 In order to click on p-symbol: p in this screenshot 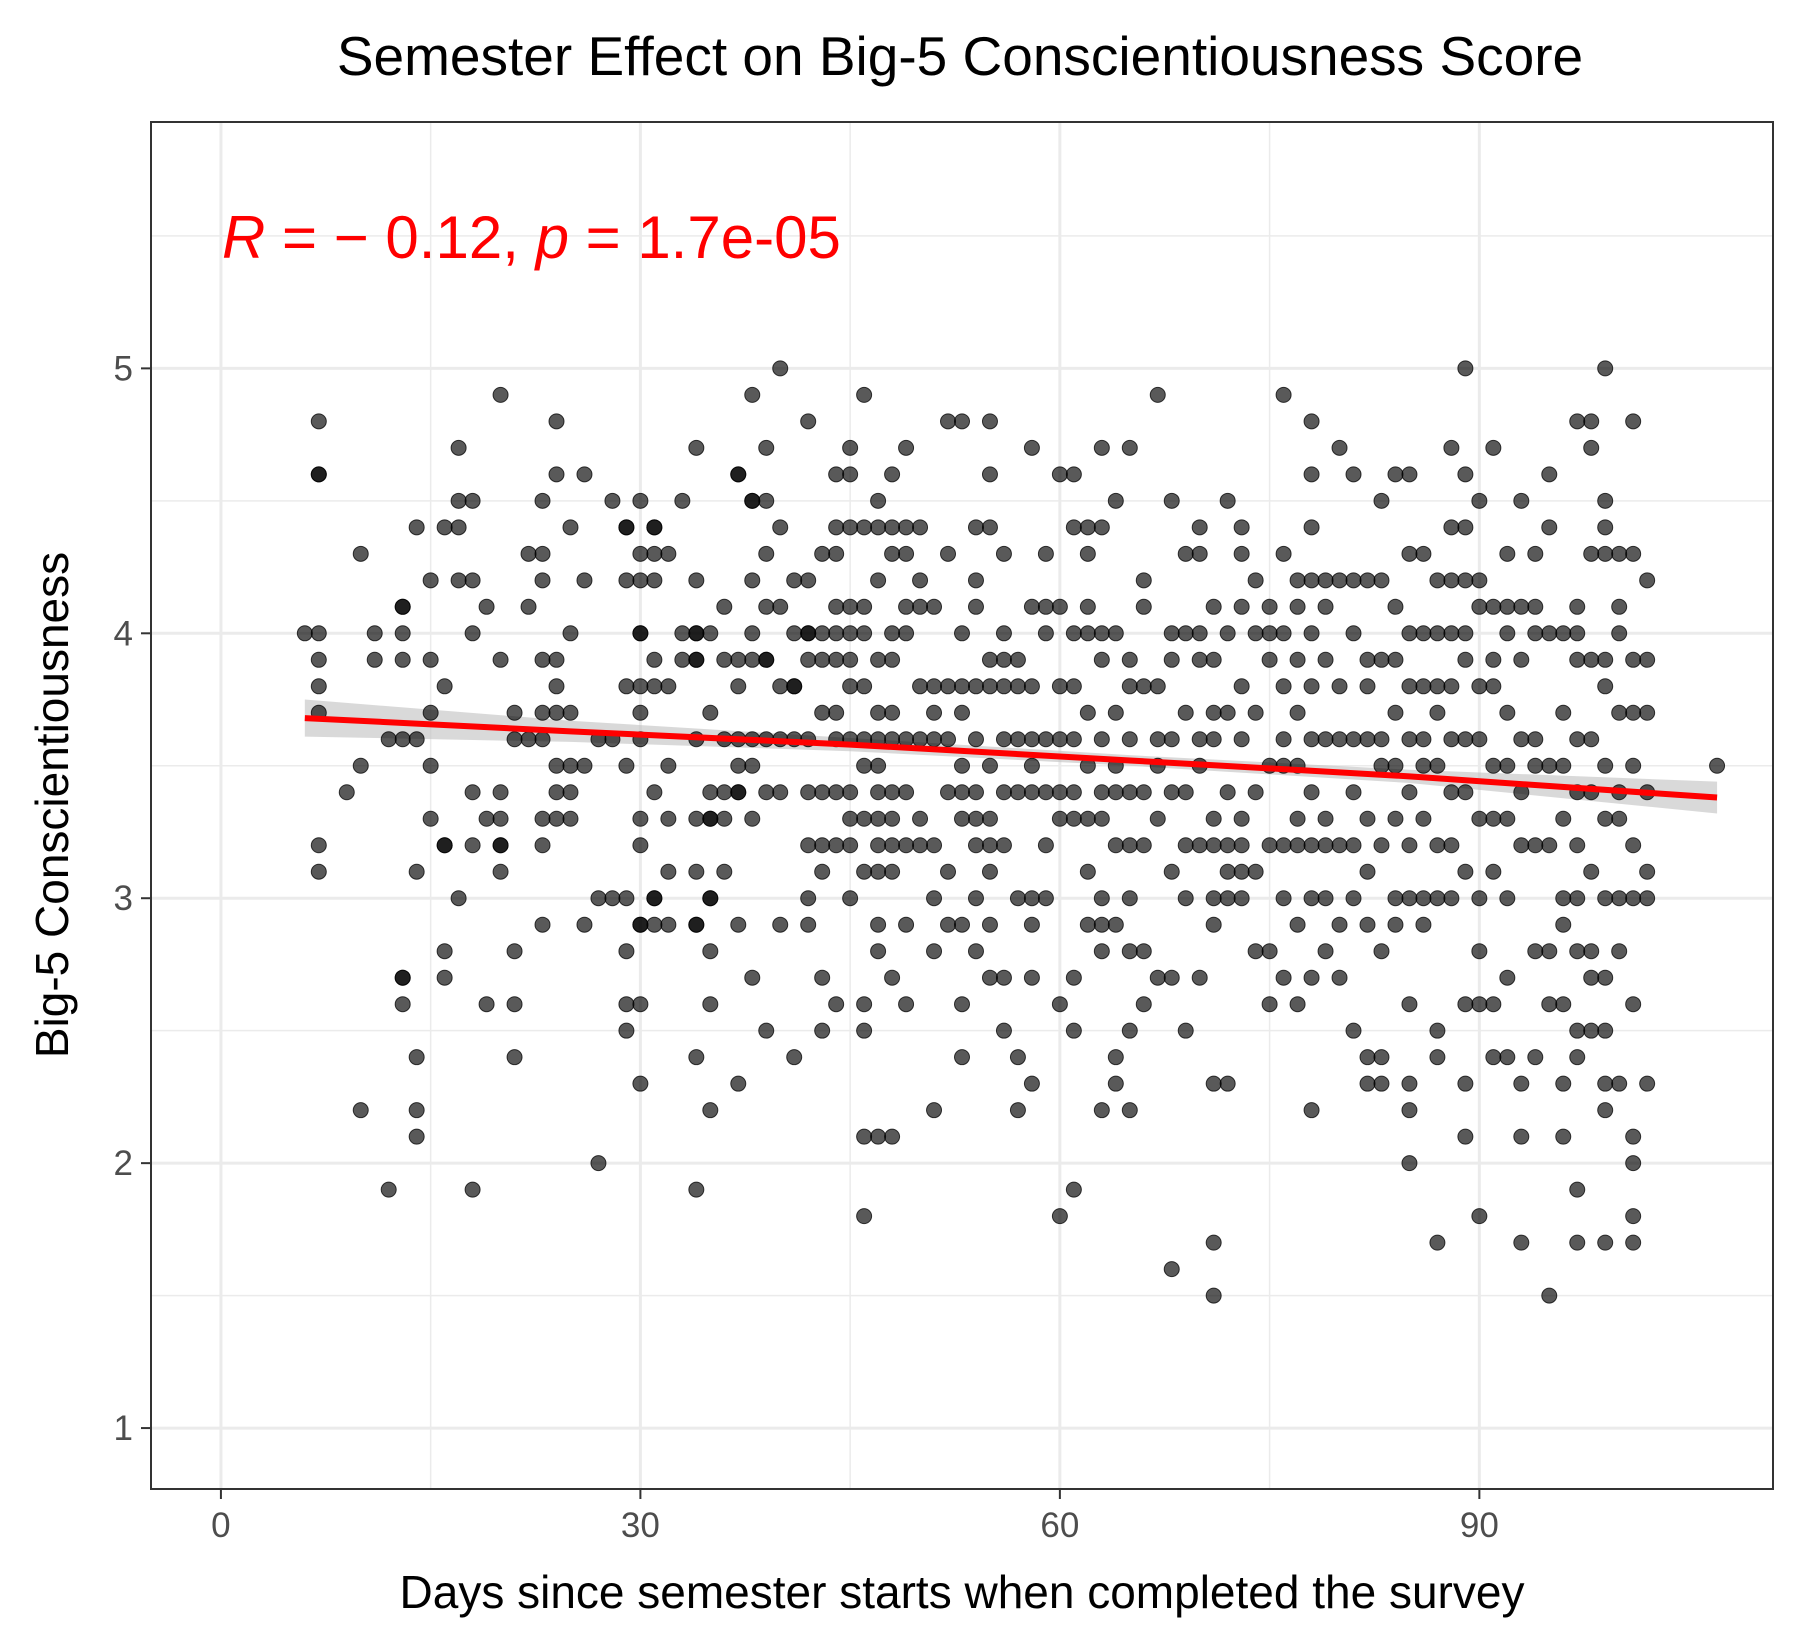, I will do `click(551, 237)`.